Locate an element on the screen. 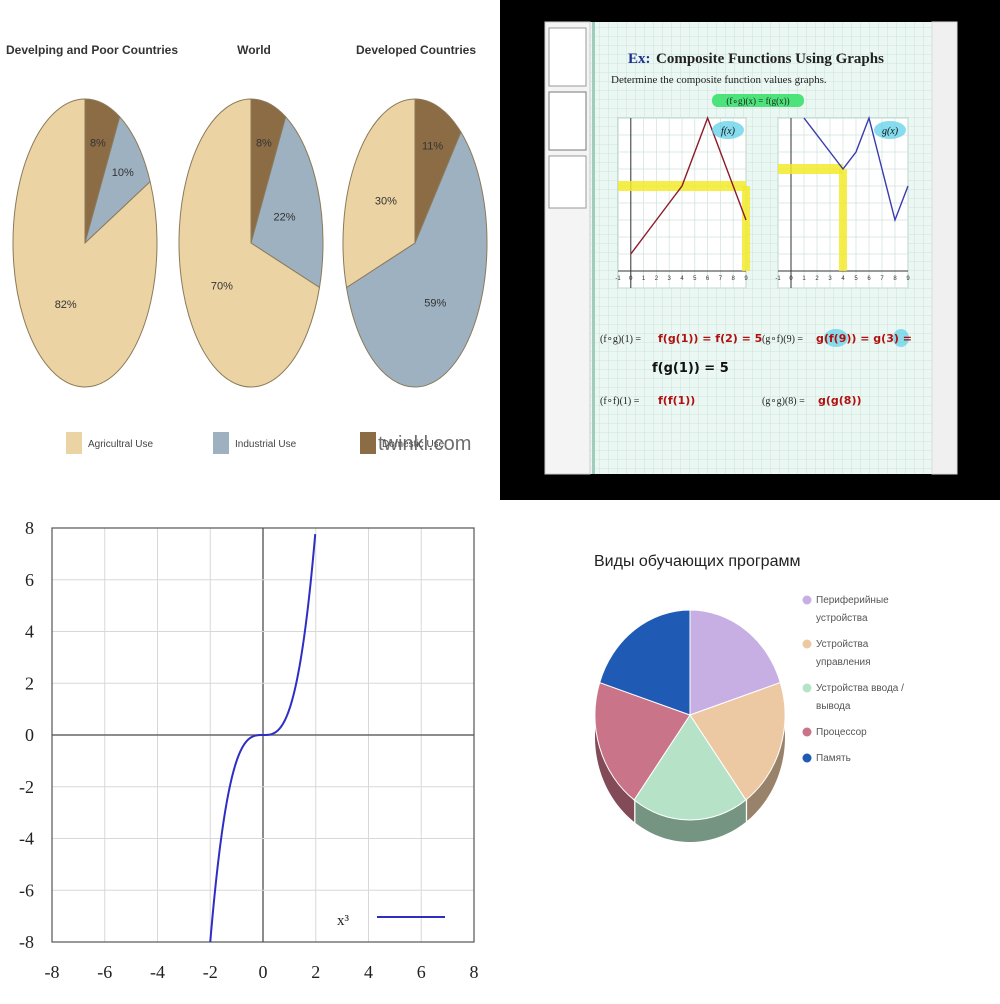  legend-label-io: Устройства ввода / is located at coordinates (860, 688).